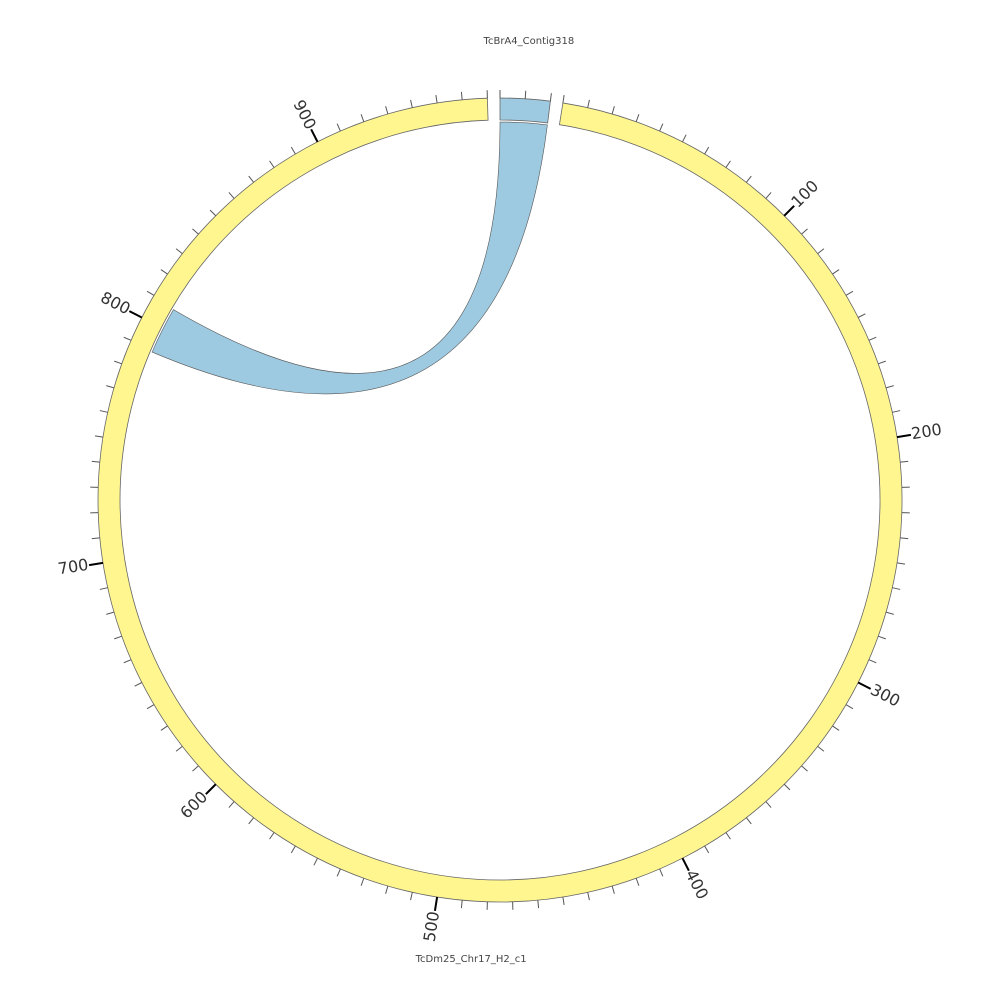 The width and height of the screenshot is (1000, 1000). I want to click on ideogram-name: TcDm25_Chr17_H2_c1, so click(471, 959).